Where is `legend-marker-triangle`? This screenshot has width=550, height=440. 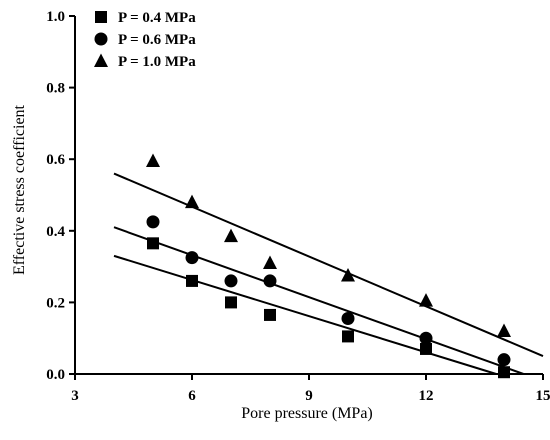 legend-marker-triangle is located at coordinates (101, 60).